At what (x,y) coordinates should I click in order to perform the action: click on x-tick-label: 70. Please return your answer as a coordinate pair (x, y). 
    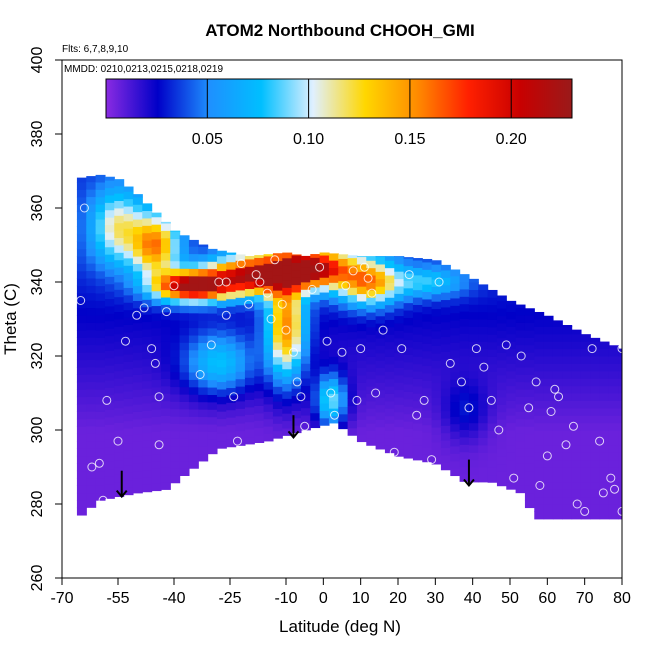
    Looking at the image, I should click on (585, 598).